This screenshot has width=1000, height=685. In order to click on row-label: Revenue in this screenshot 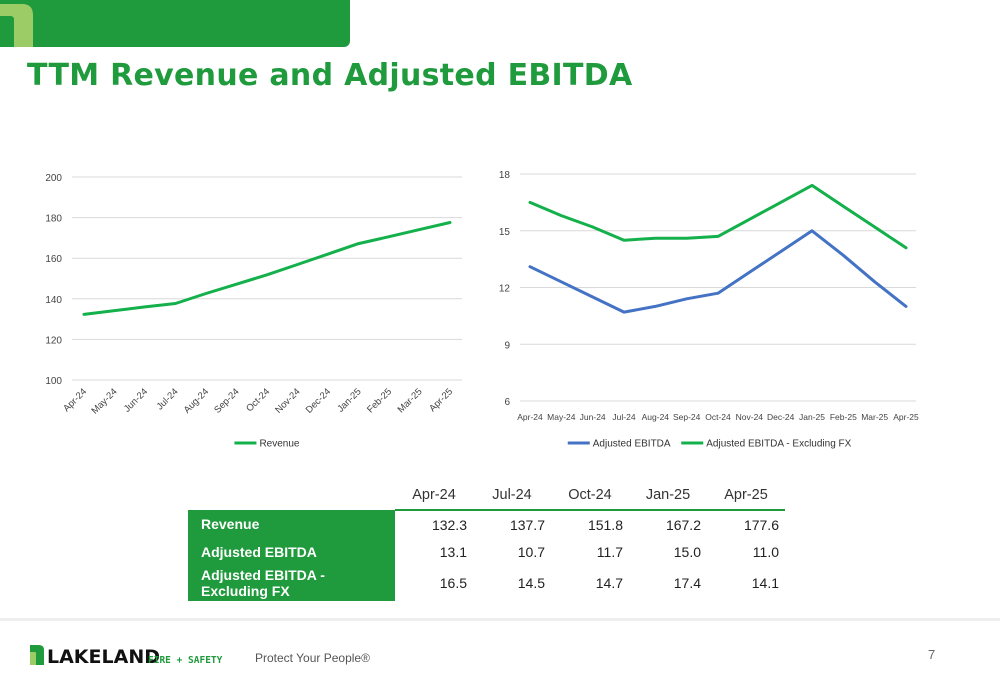, I will do `click(291, 524)`.